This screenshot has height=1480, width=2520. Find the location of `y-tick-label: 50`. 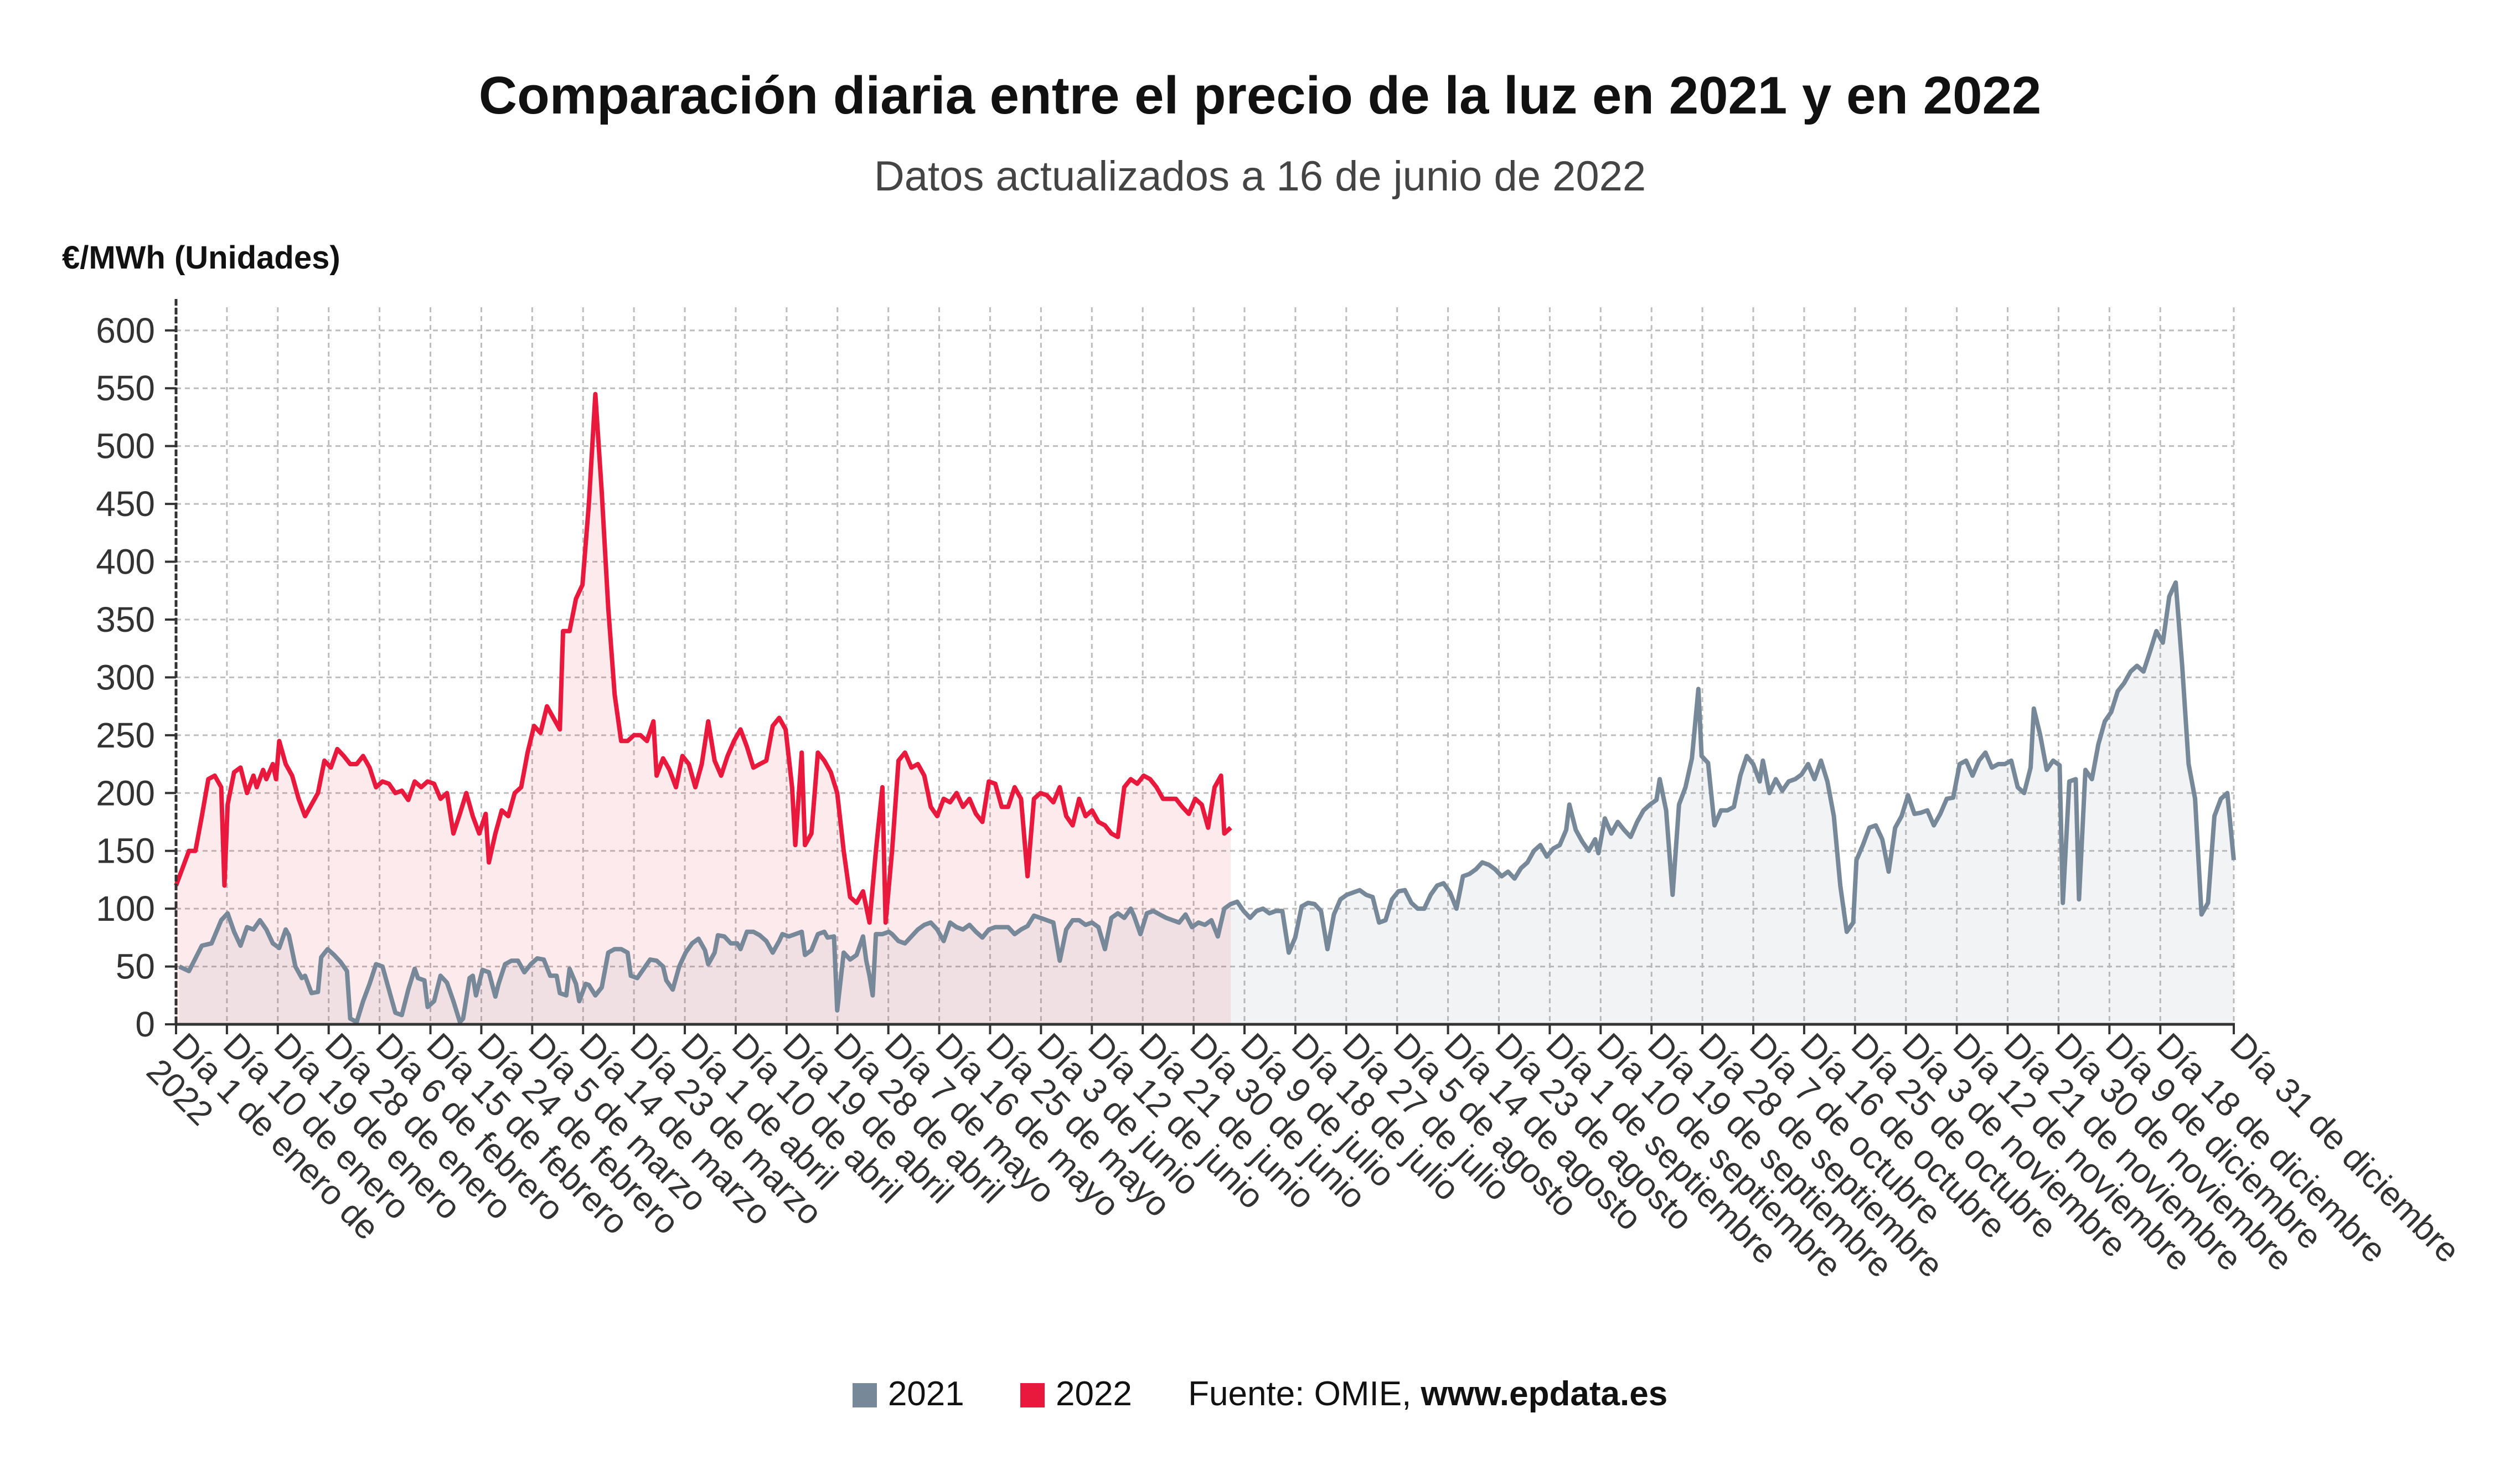

y-tick-label: 50 is located at coordinates (135, 967).